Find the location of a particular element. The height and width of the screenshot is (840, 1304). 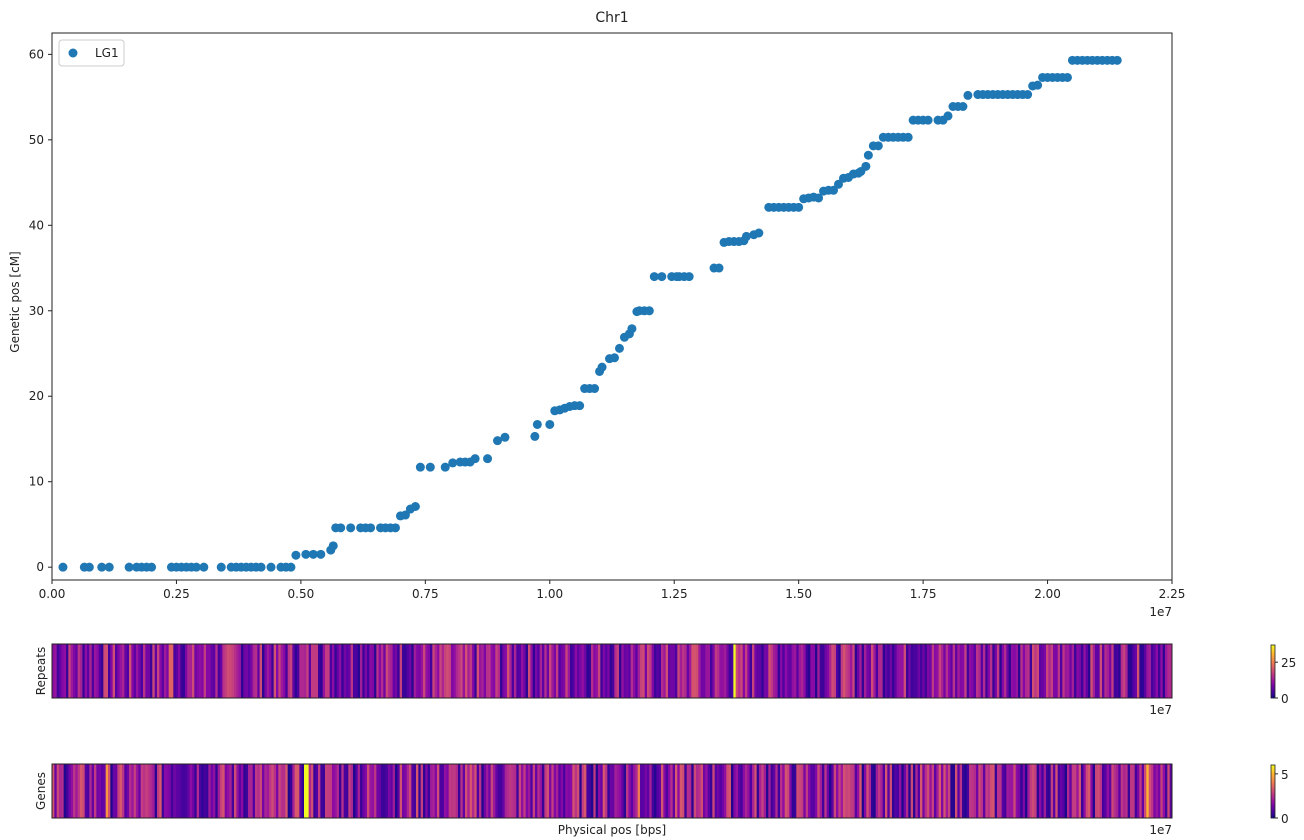

x-tick-label: 0.75 is located at coordinates (425, 594).